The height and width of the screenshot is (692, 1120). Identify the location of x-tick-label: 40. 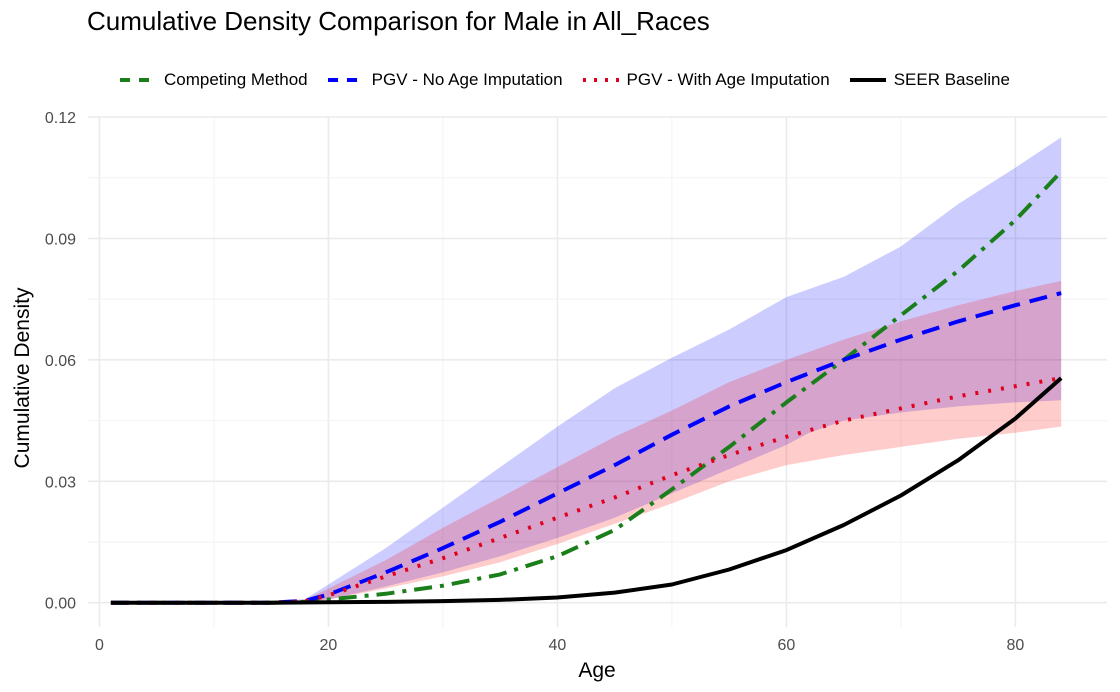
(558, 645).